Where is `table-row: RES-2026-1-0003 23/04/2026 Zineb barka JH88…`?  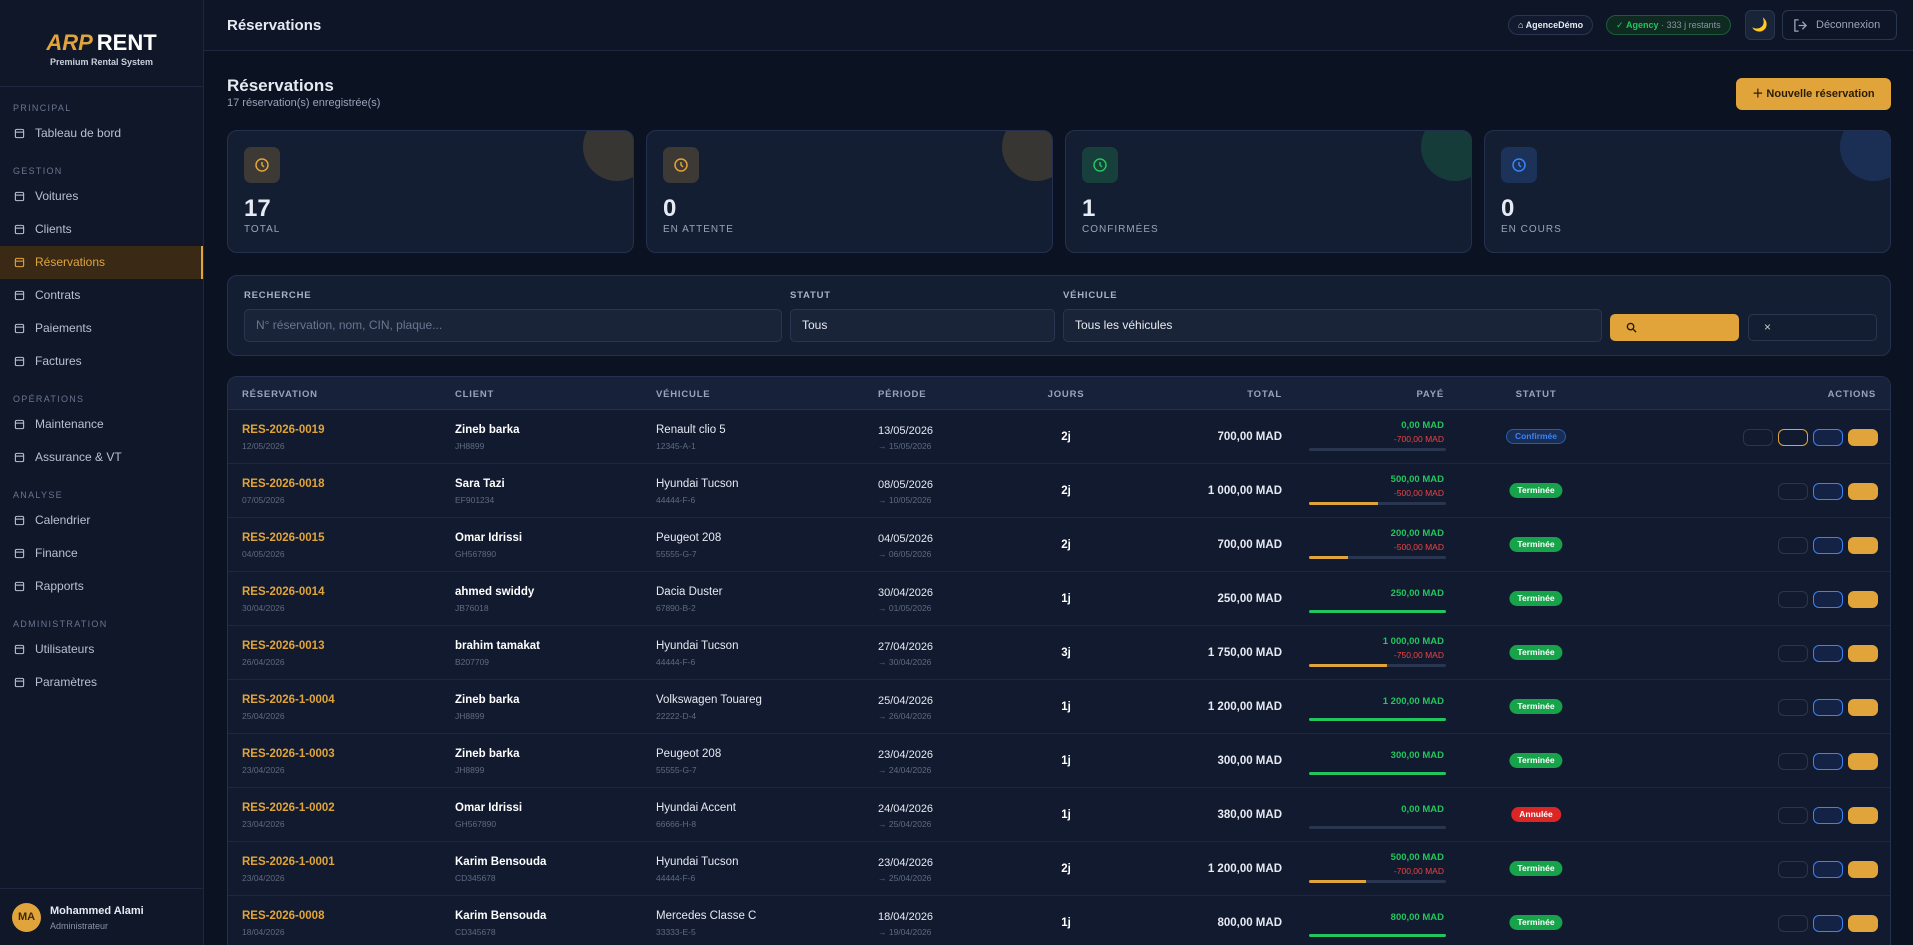 table-row: RES-2026-1-0003 23/04/2026 Zineb barka JH88… is located at coordinates (1059, 761).